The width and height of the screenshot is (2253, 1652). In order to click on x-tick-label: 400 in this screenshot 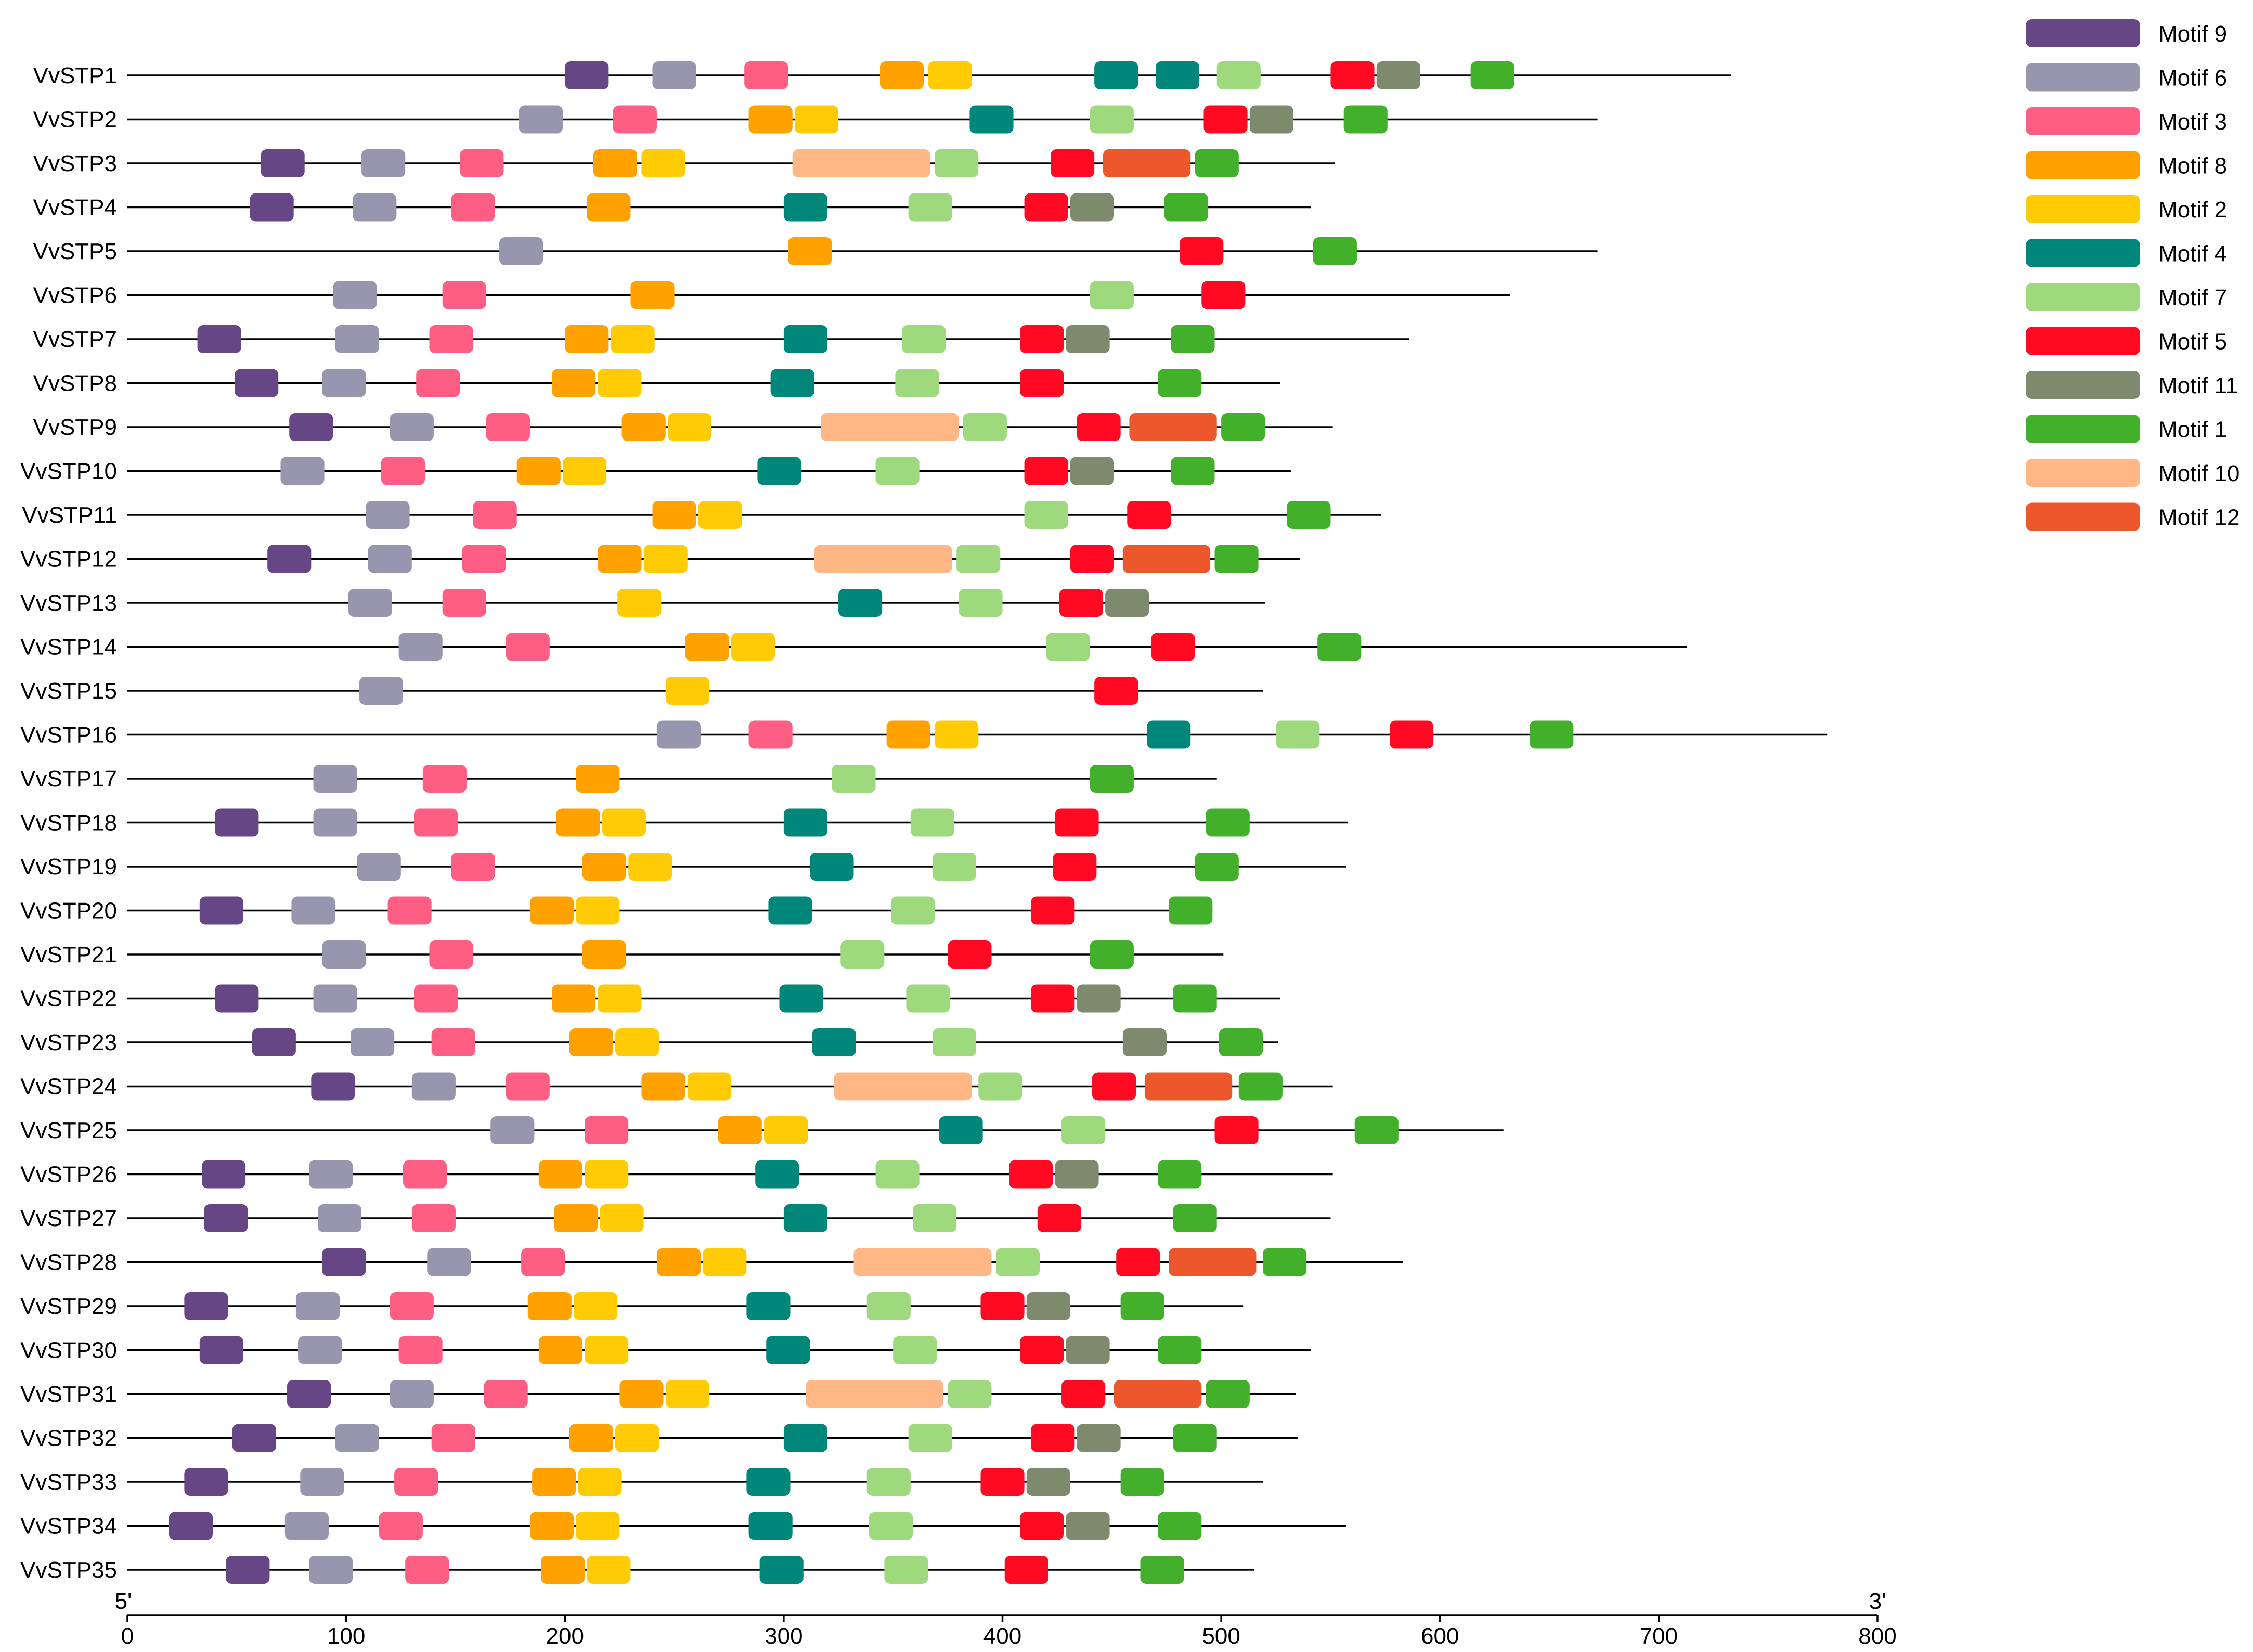, I will do `click(1002, 1636)`.